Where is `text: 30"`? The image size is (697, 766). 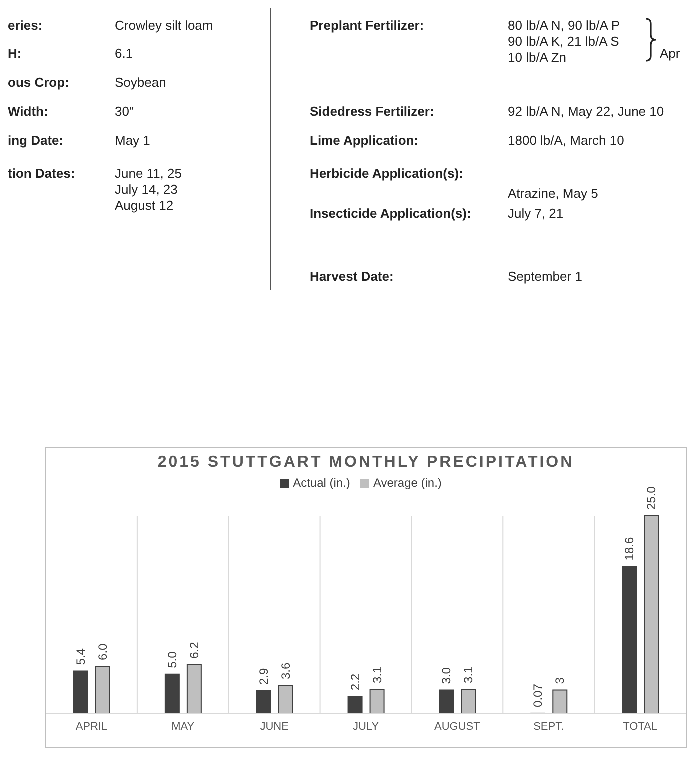
text: 30" is located at coordinates (124, 112).